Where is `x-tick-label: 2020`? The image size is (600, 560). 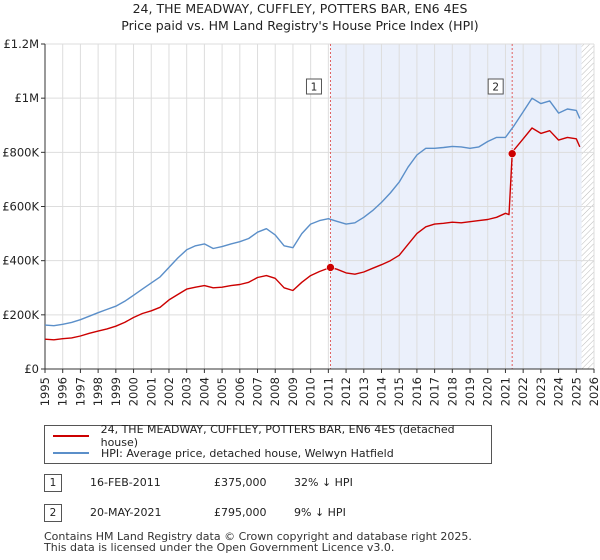
x-tick-label: 2020 is located at coordinates (488, 391).